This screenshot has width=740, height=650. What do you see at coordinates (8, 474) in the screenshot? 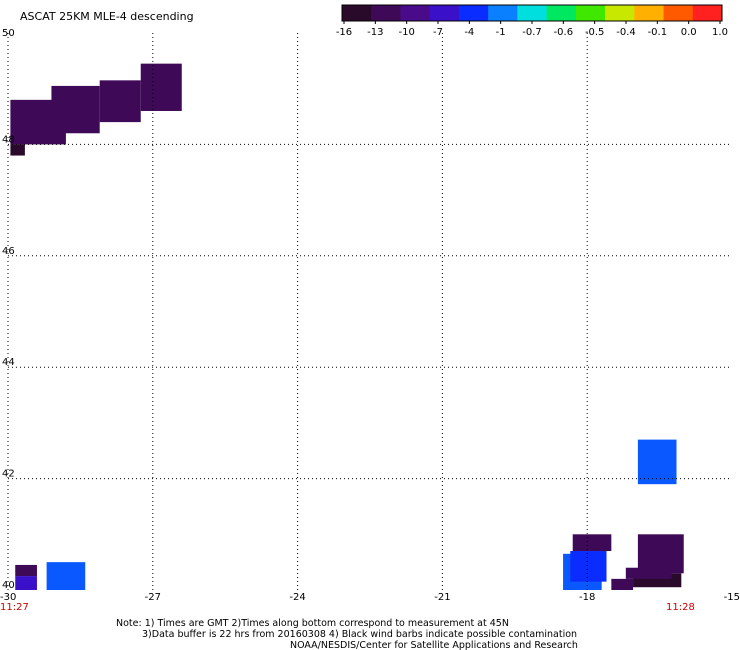
I see `latitude-tick-label: 42` at bounding box center [8, 474].